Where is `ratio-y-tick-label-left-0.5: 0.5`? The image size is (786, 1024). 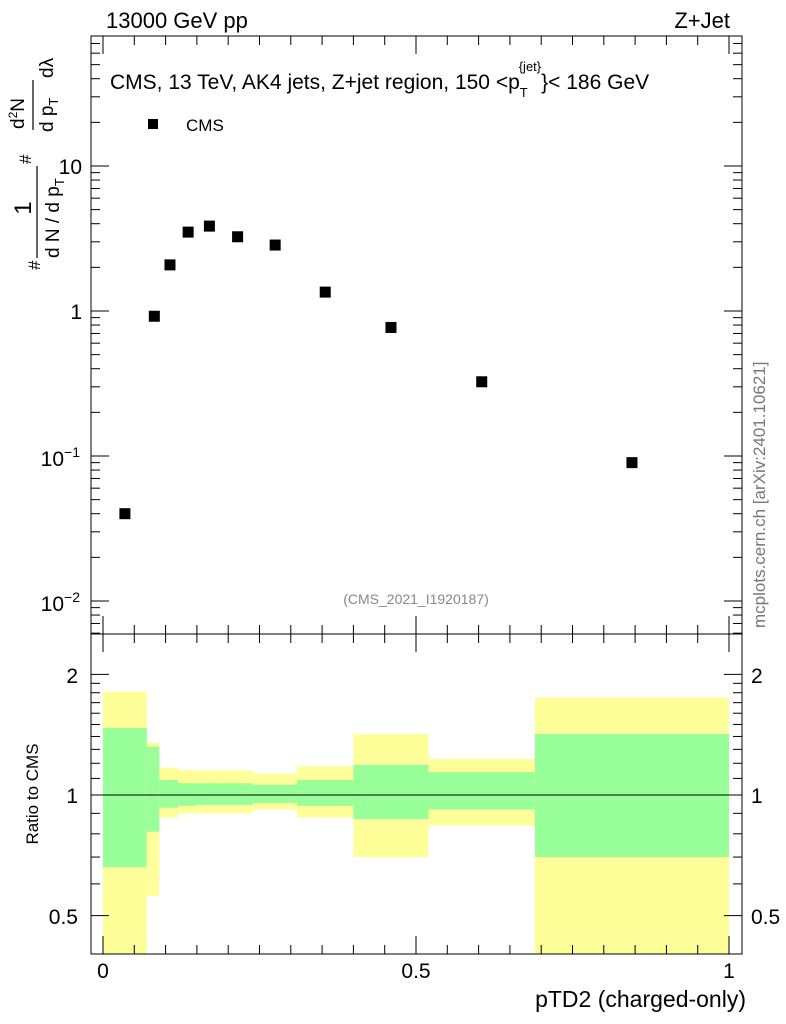
ratio-y-tick-label-left-0.5: 0.5 is located at coordinates (63, 917).